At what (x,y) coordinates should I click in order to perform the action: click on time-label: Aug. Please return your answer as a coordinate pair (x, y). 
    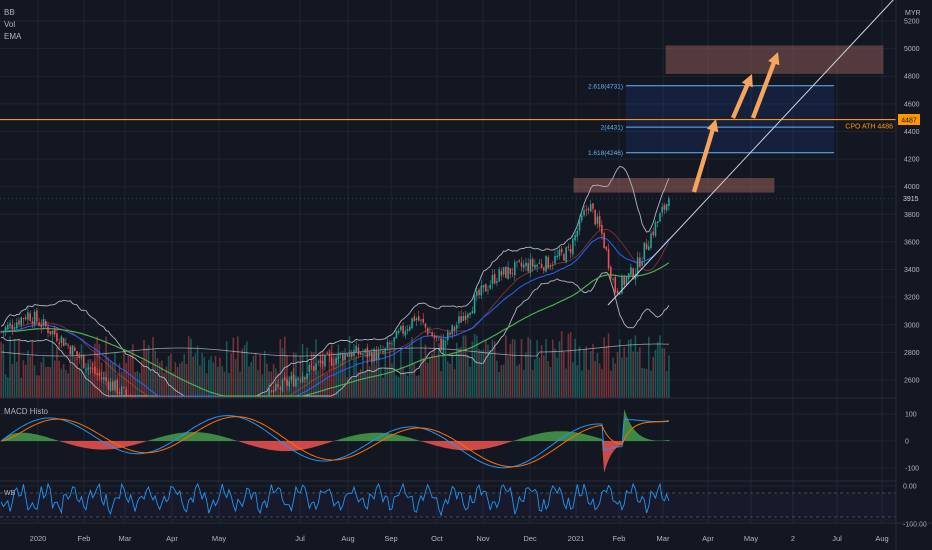
    Looking at the image, I should click on (881, 538).